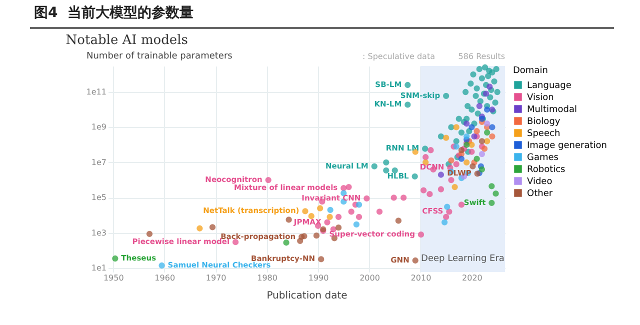 Image resolution: width=640 pixels, height=325 pixels. Describe the element at coordinates (540, 182) in the screenshot. I see `legend-label: Video` at that location.